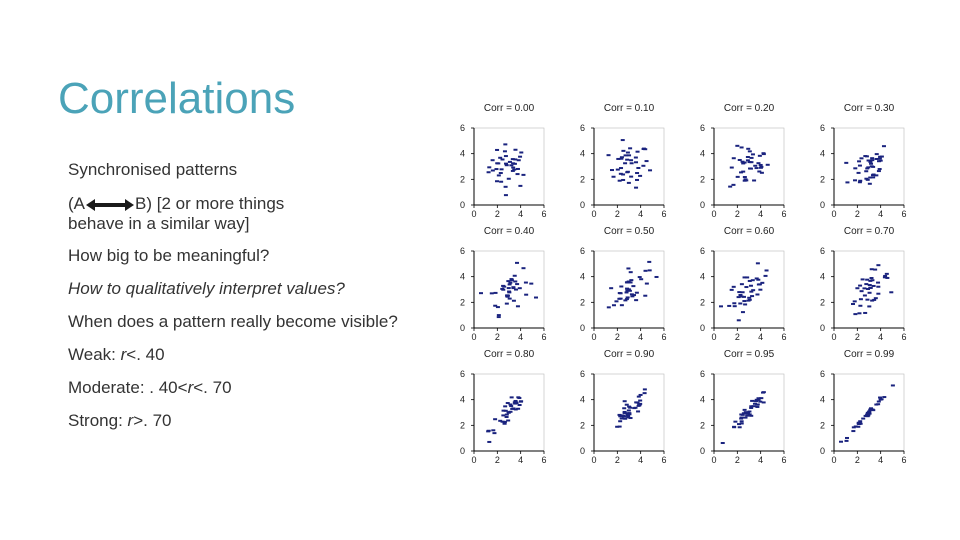 The width and height of the screenshot is (960, 540). Describe the element at coordinates (582, 128) in the screenshot. I see `y-tick-label: 6` at that location.